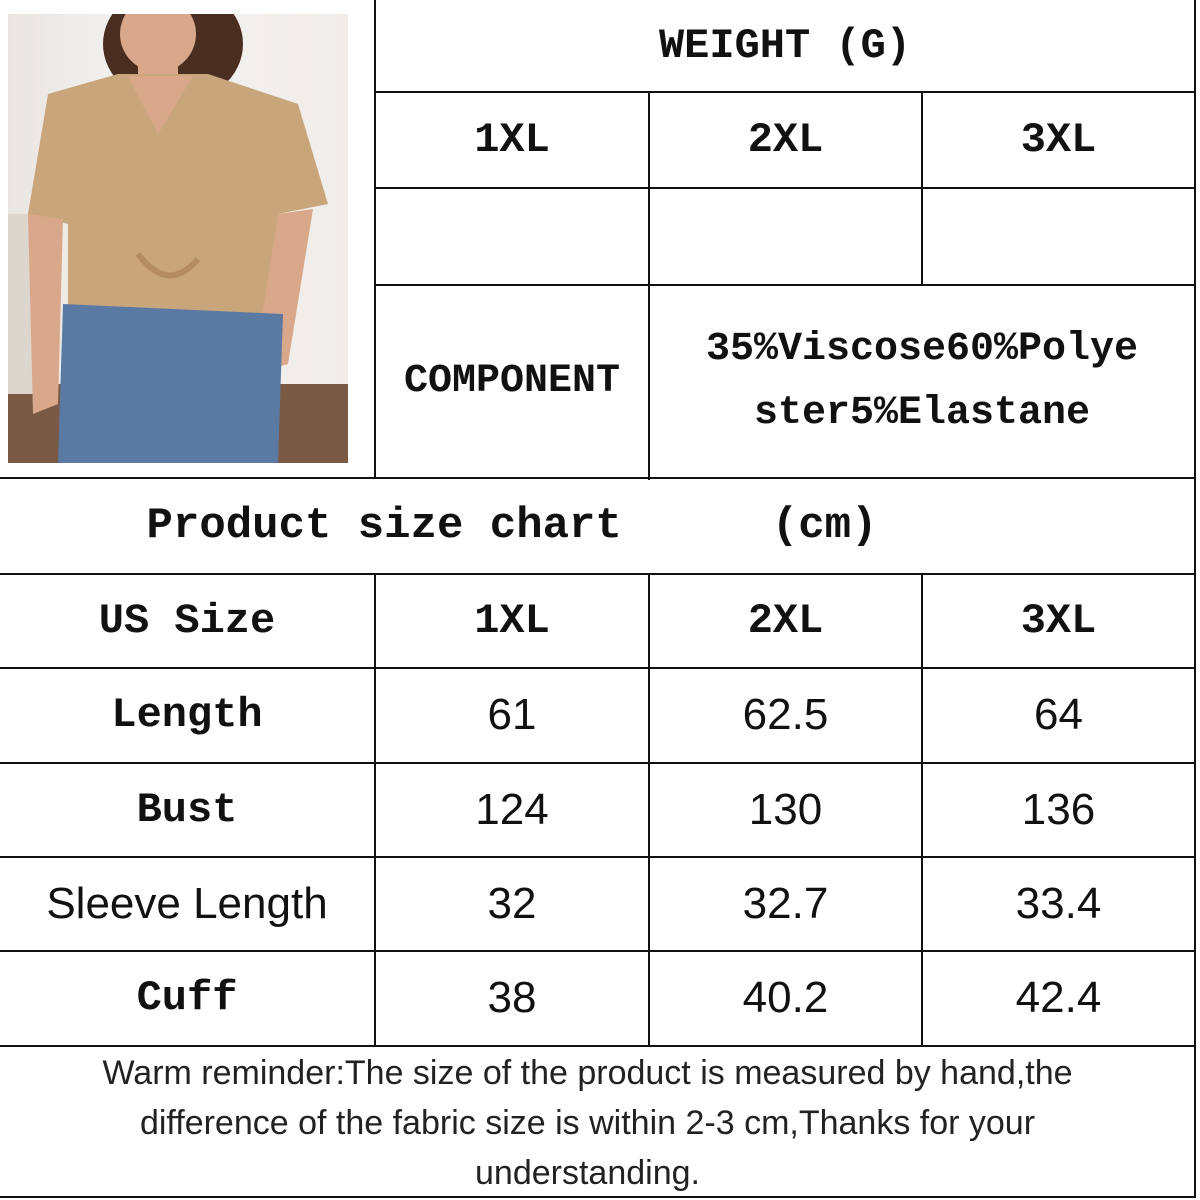 The height and width of the screenshot is (1200, 1200). What do you see at coordinates (187, 621) in the screenshot?
I see `header-us-size: US Size` at bounding box center [187, 621].